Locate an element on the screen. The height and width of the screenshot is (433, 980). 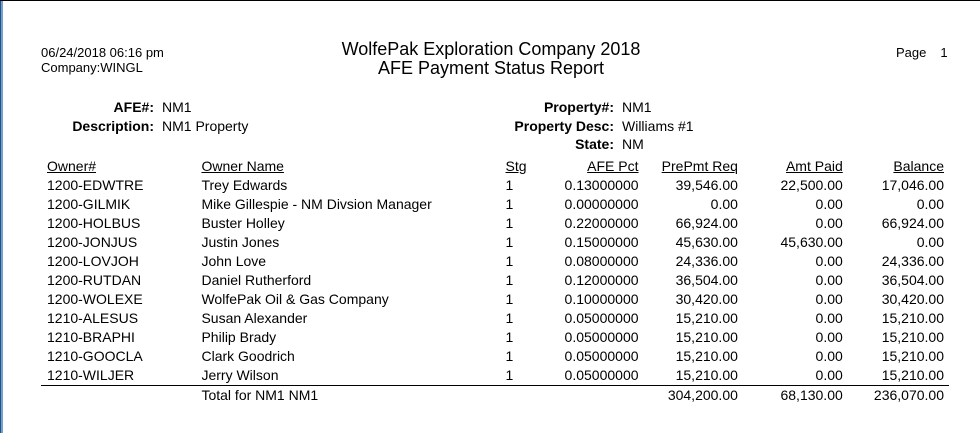
total-label: Total for NM1 NM1 is located at coordinates (353, 395).